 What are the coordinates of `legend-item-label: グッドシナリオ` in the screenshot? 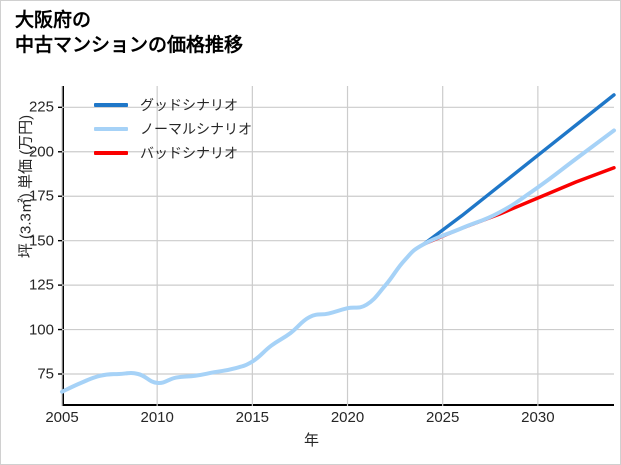 It's located at (189, 105).